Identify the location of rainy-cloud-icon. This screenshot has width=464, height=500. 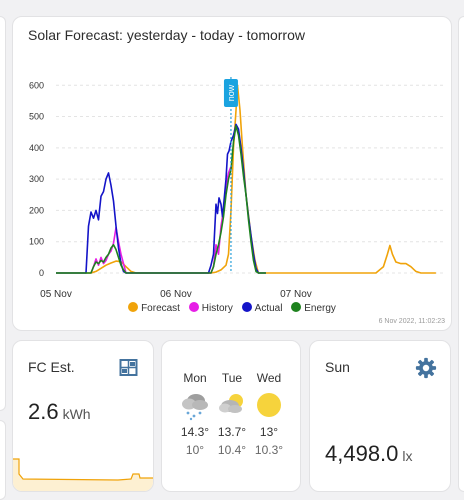
(195, 406).